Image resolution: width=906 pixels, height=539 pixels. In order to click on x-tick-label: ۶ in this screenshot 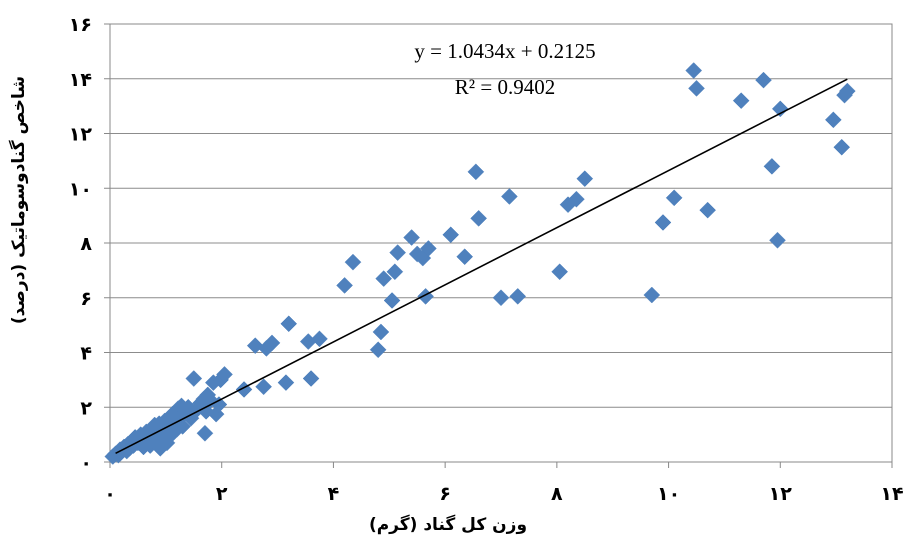, I will do `click(445, 494)`.